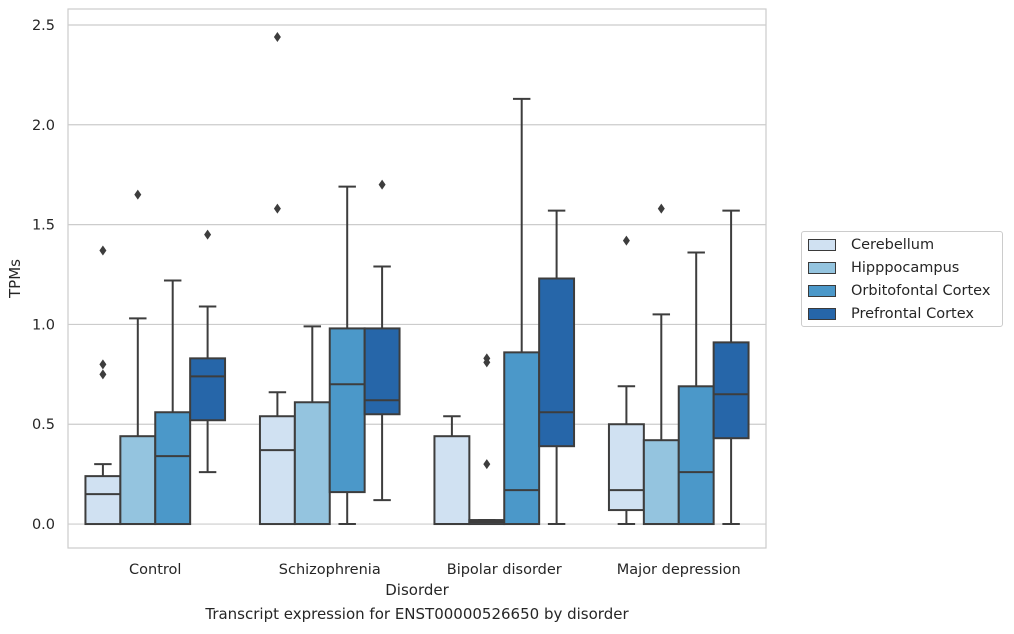 The width and height of the screenshot is (1014, 634). I want to click on legend-swatch-hippocampus, so click(822, 268).